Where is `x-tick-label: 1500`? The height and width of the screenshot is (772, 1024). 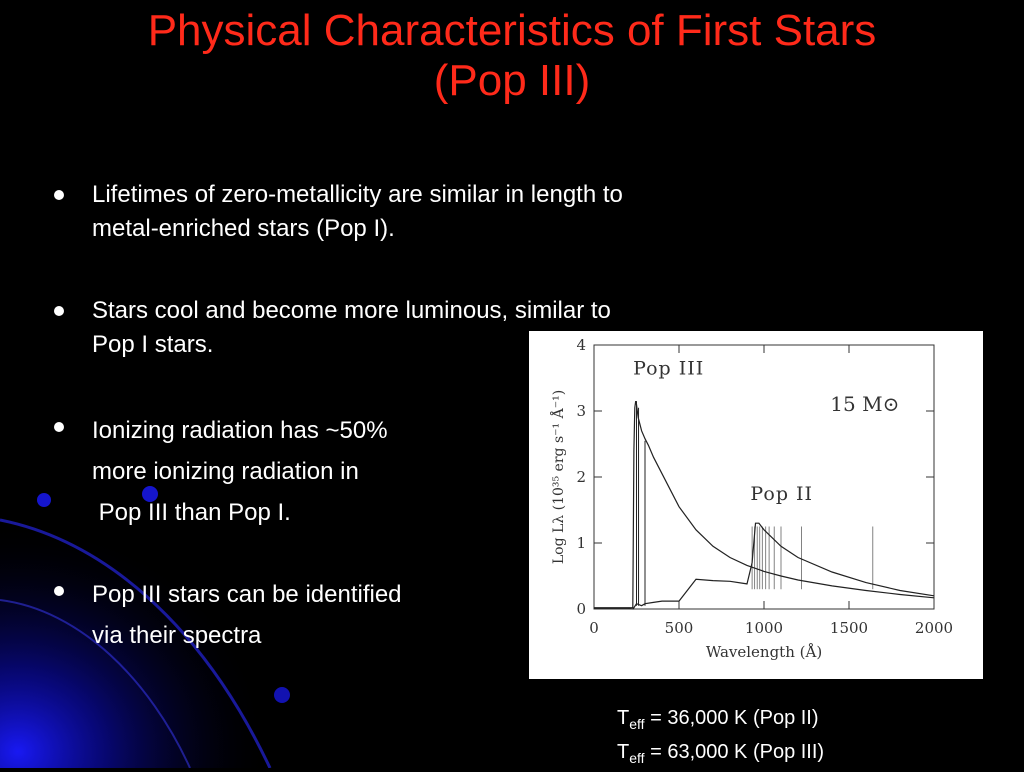
x-tick-label: 1500 is located at coordinates (849, 628).